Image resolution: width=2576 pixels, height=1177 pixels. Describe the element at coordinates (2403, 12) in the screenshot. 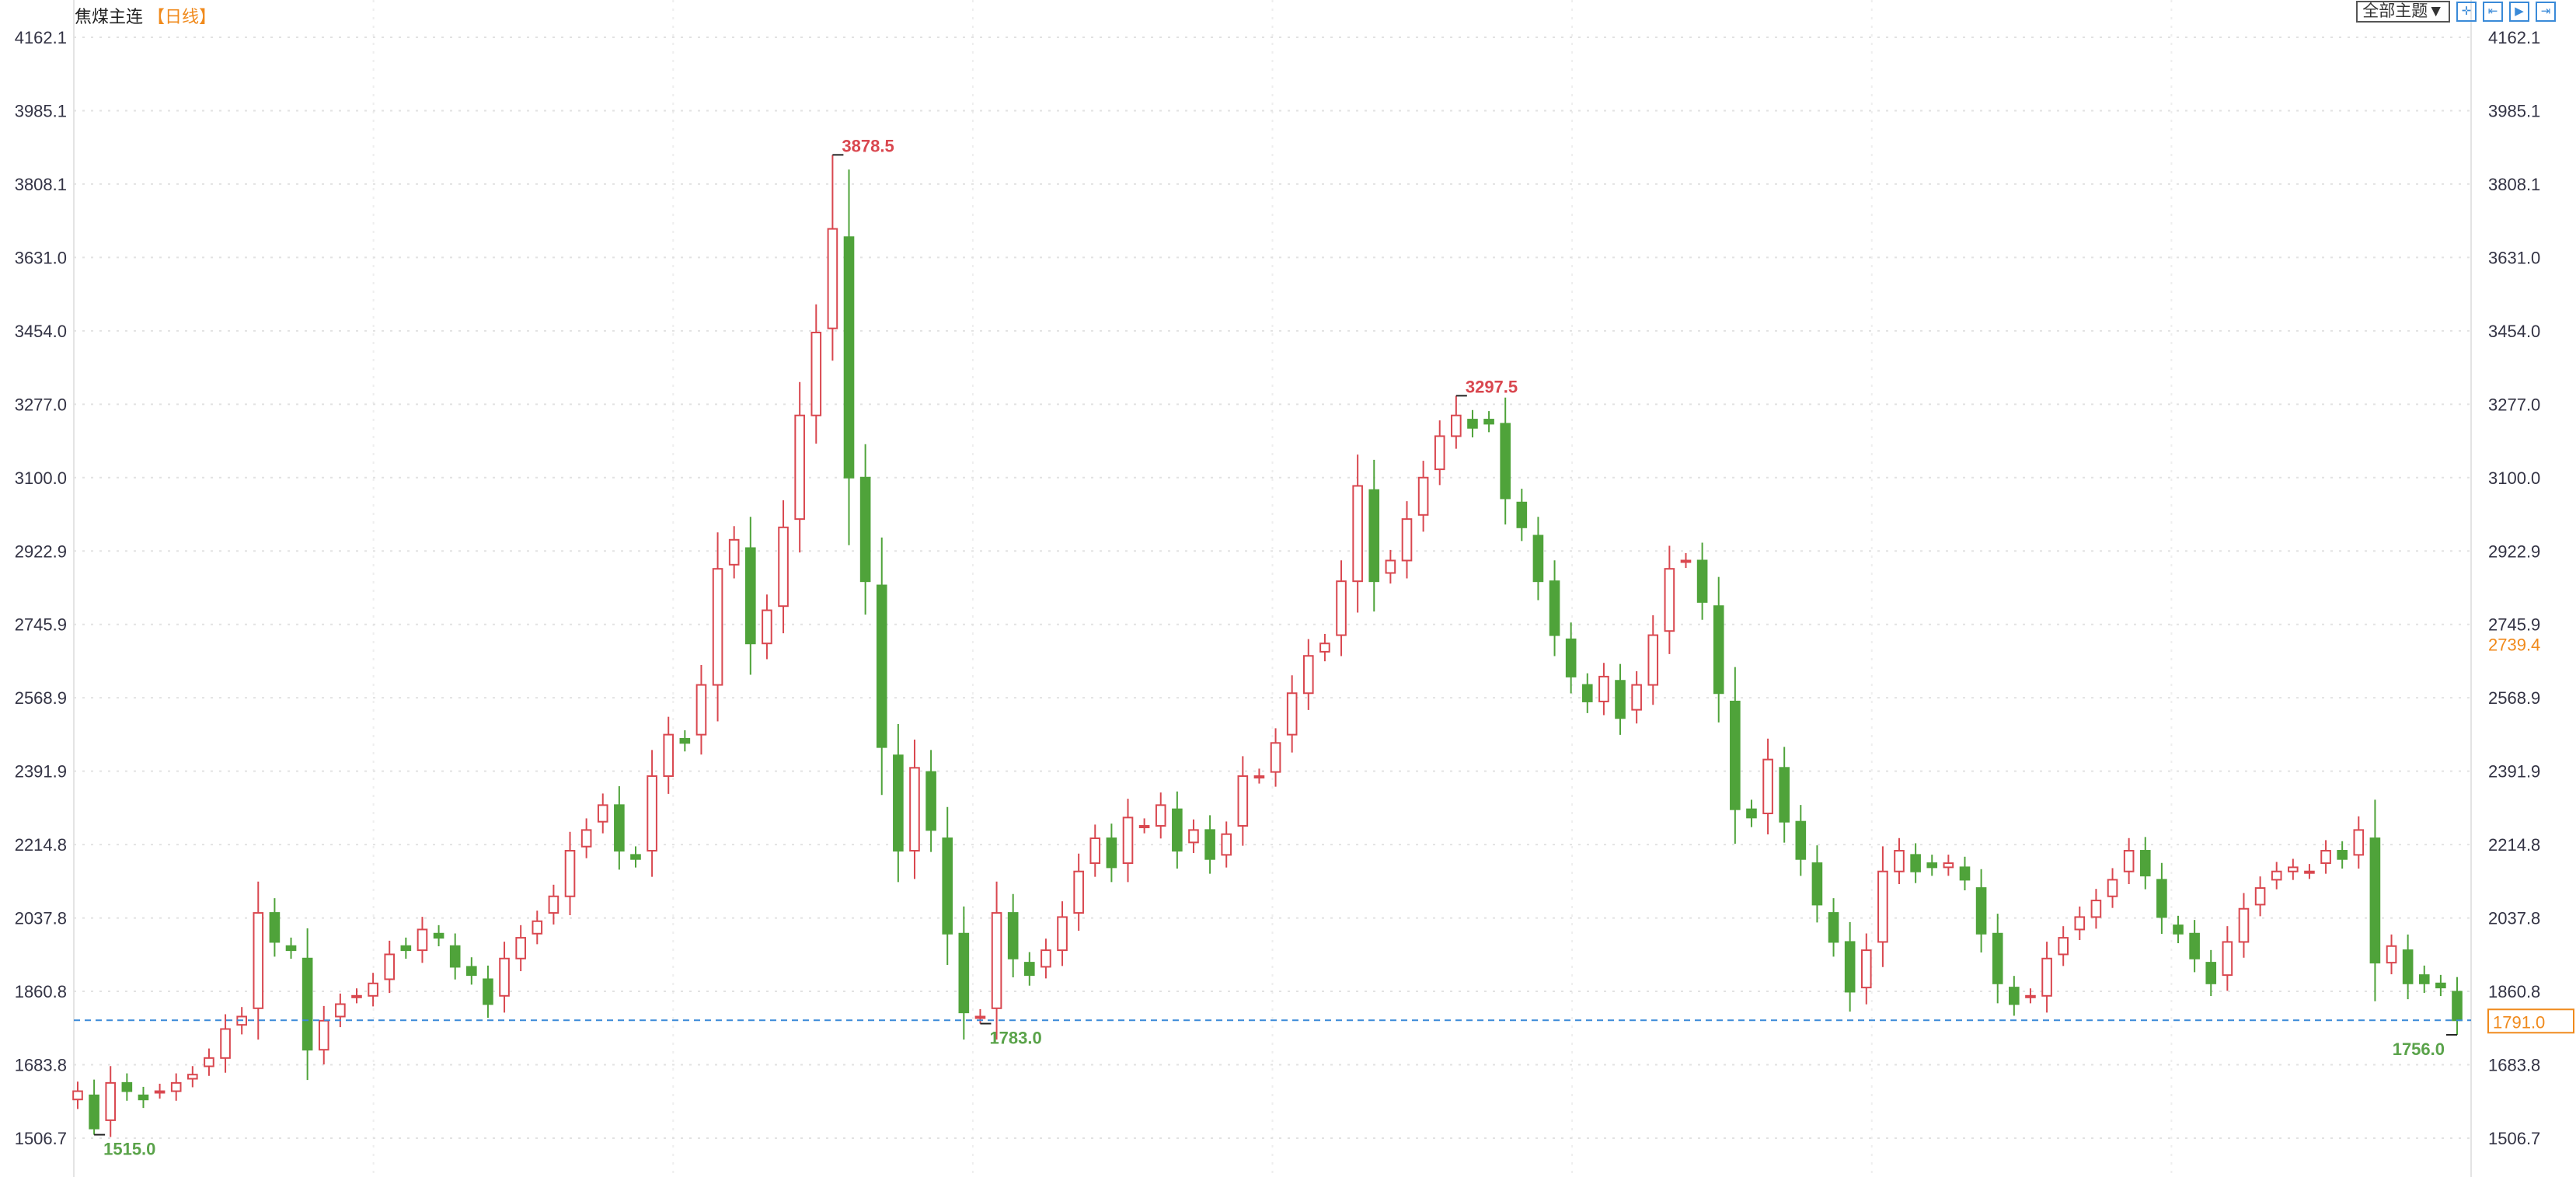

I see `theme-select: 全部主题▼` at that location.